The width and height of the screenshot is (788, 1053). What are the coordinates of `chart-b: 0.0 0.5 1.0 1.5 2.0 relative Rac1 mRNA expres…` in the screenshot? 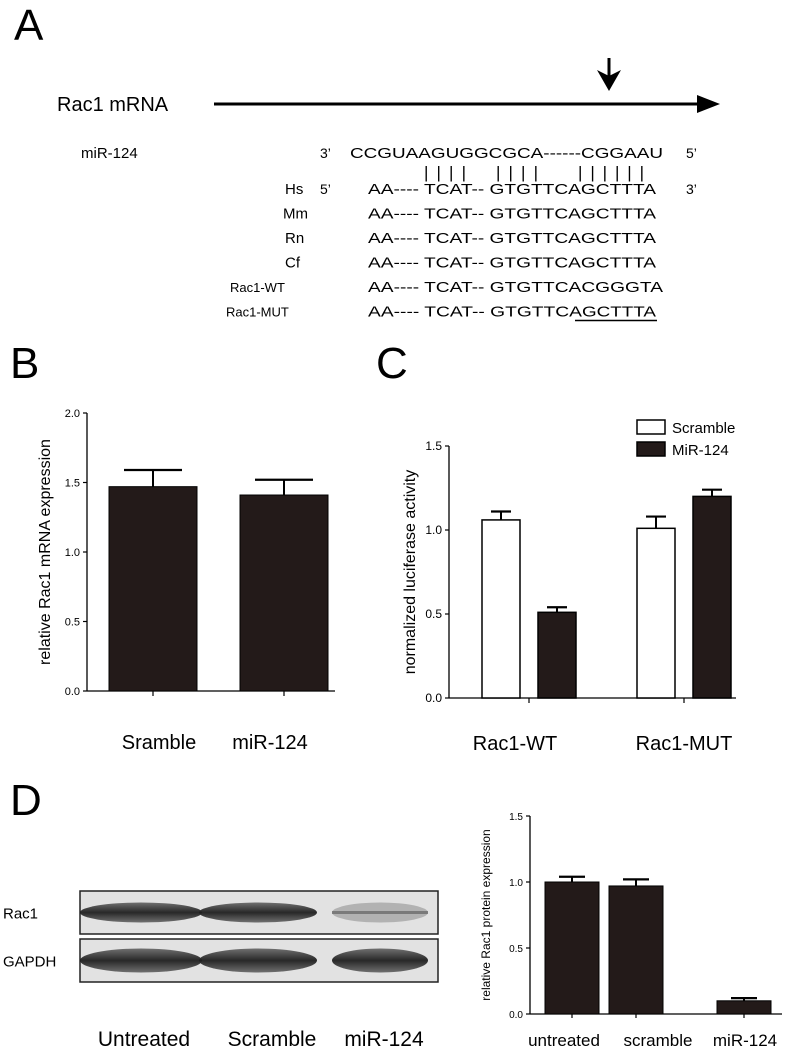 It's located at (186, 581).